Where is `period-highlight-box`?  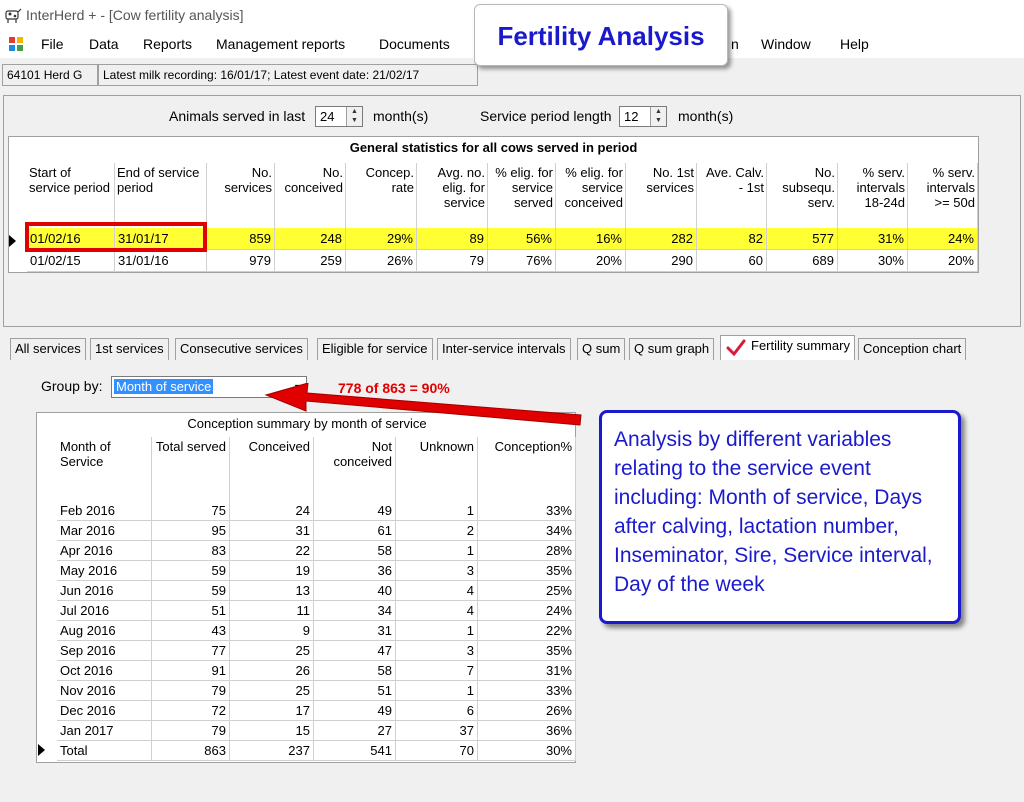
period-highlight-box is located at coordinates (116, 237).